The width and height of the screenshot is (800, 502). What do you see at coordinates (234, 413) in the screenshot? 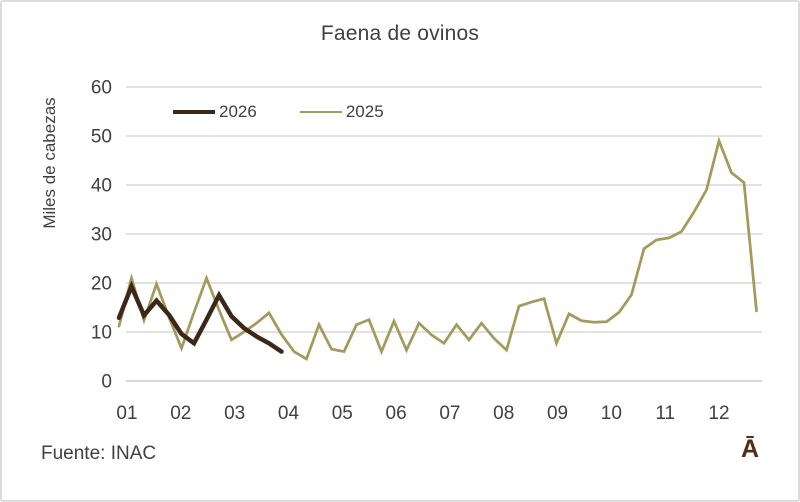
I see `x-tick-label-03: 03` at bounding box center [234, 413].